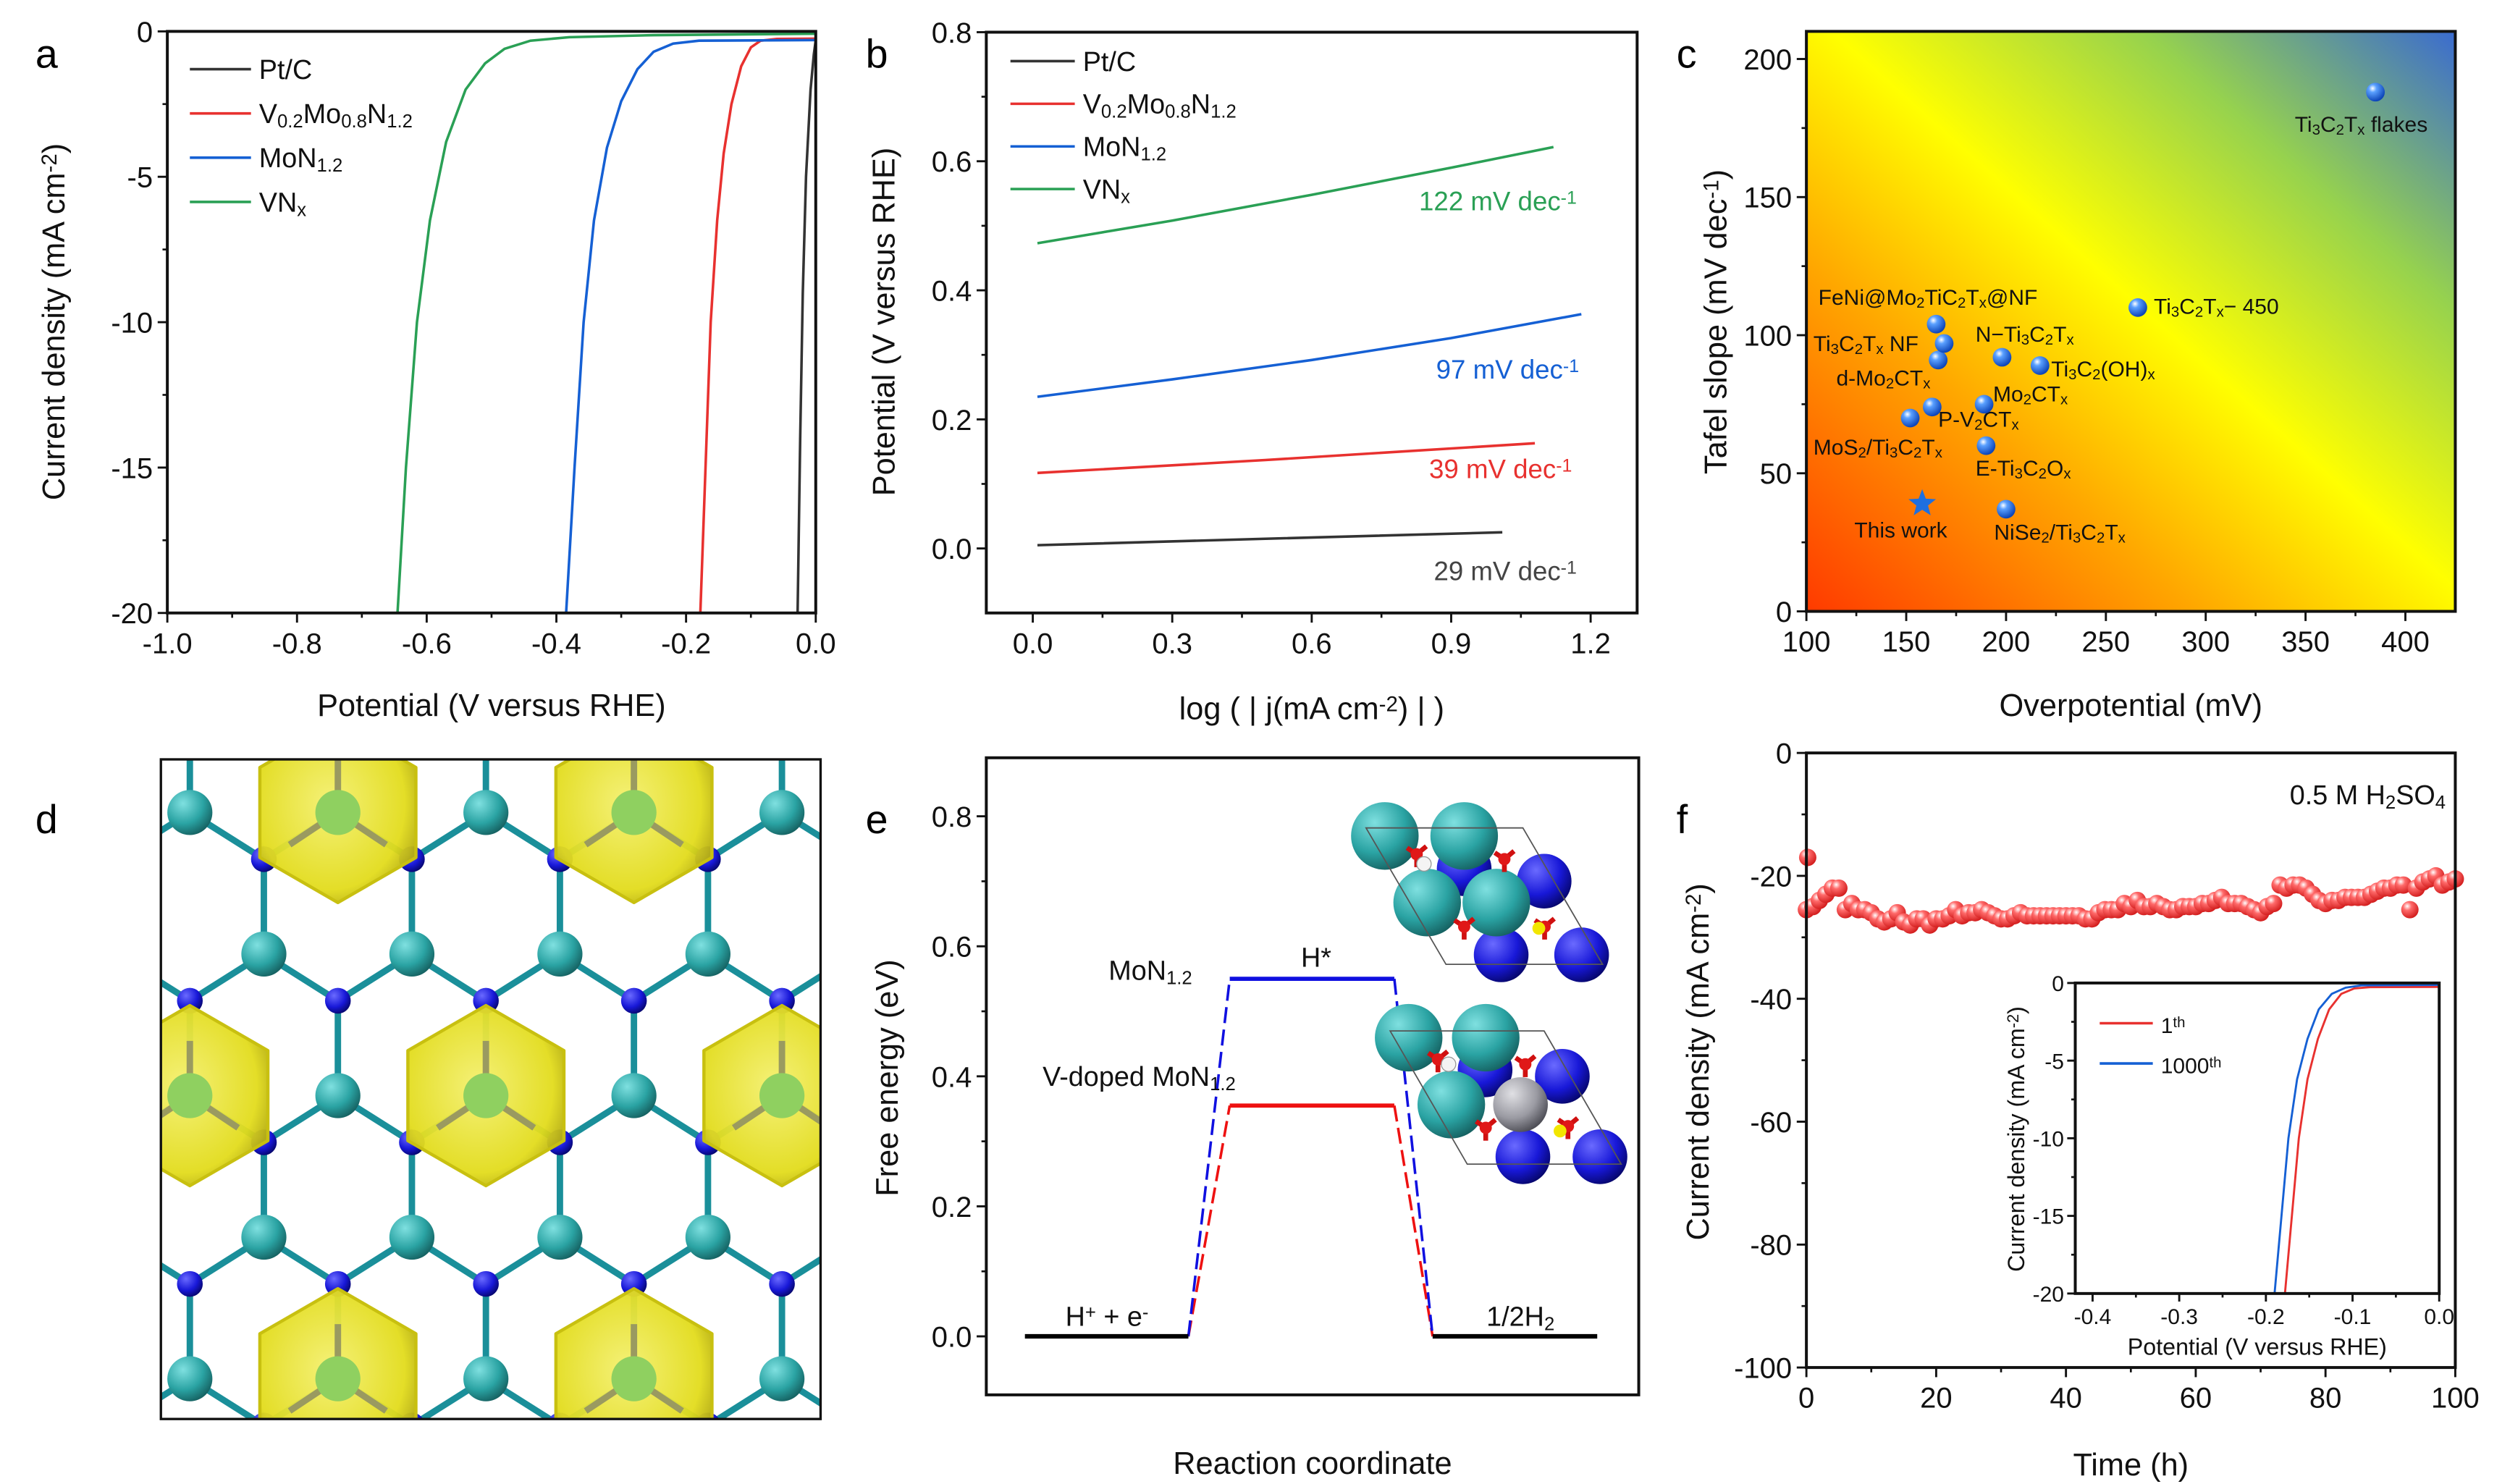 The height and width of the screenshot is (1484, 2510). I want to click on y-tick-label: -10, so click(2048, 1139).